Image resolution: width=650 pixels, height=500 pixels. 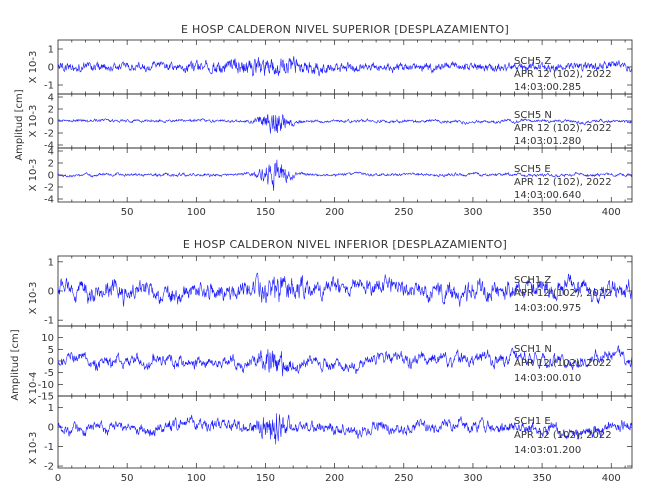 I want to click on panel-sch1-n-date: APR 12 (102), 2022, so click(x=563, y=363).